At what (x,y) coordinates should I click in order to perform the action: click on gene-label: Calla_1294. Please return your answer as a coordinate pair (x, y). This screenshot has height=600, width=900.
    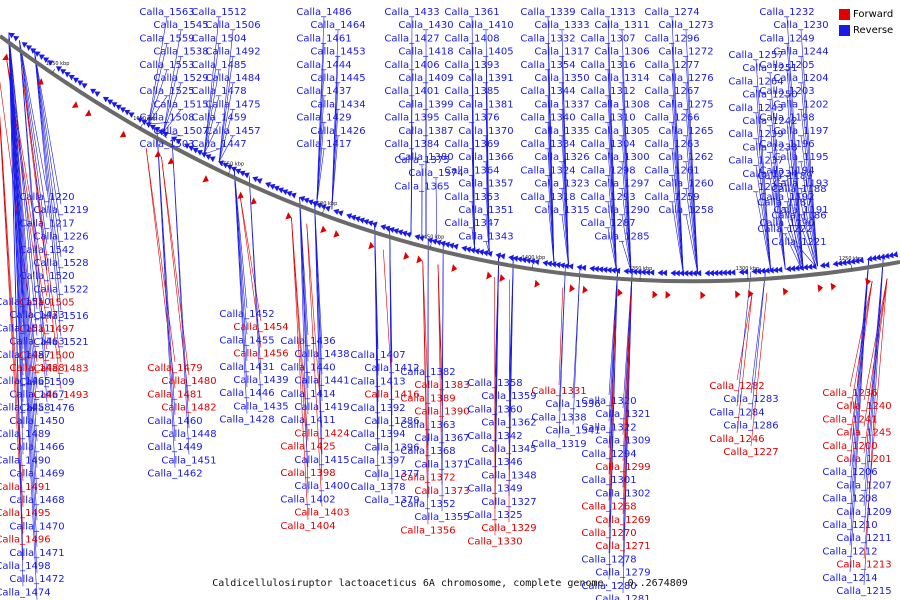
    Looking at the image, I should click on (608, 454).